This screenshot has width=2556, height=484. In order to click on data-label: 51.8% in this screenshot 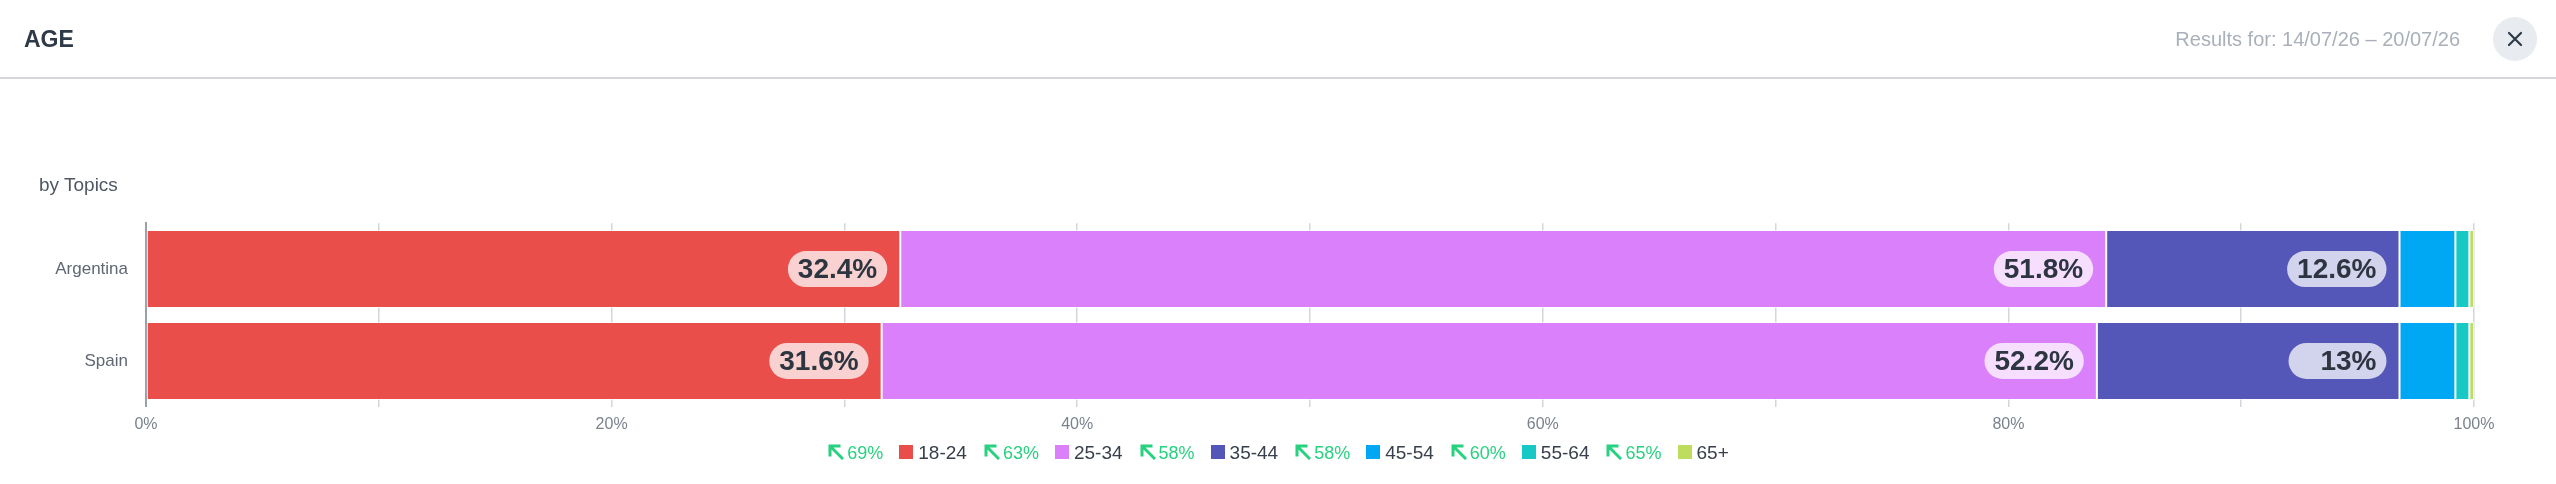, I will do `click(2043, 268)`.